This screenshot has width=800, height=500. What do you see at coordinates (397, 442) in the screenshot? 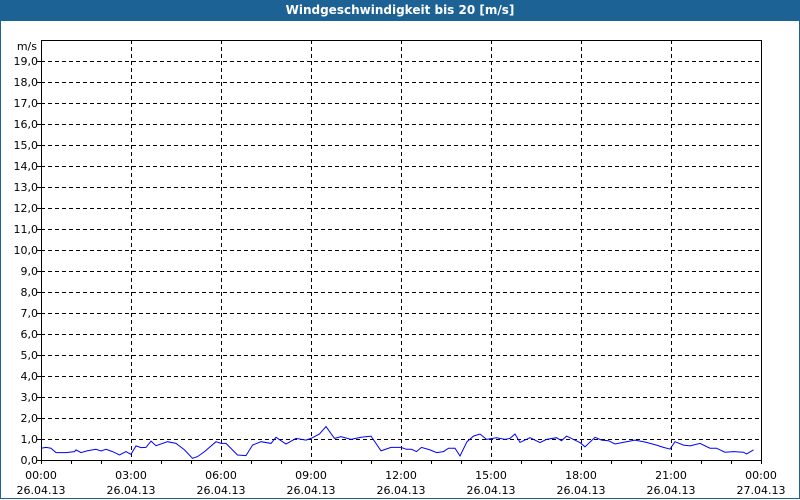
I see `wind-speed-line` at bounding box center [397, 442].